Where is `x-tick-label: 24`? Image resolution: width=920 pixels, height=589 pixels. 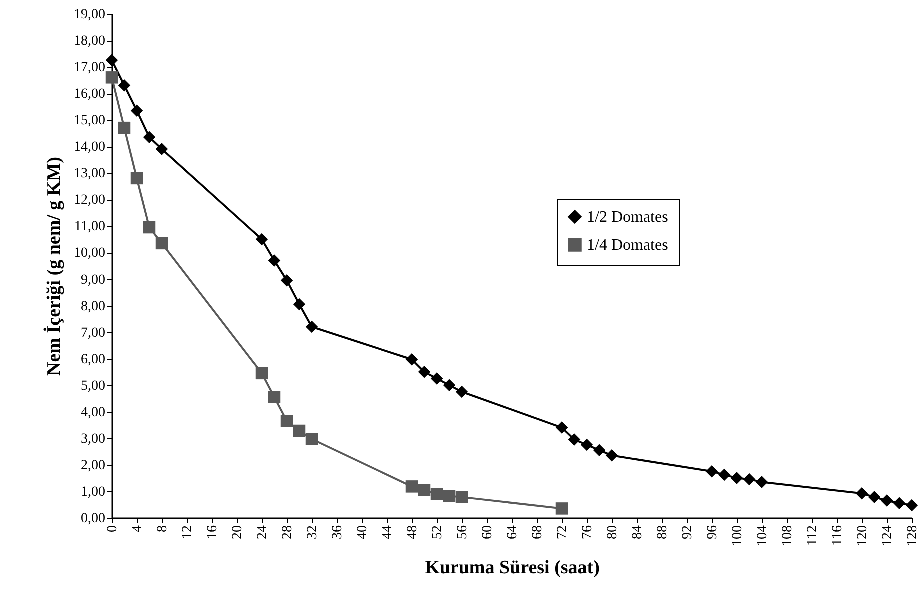 x-tick-label: 24 is located at coordinates (263, 533).